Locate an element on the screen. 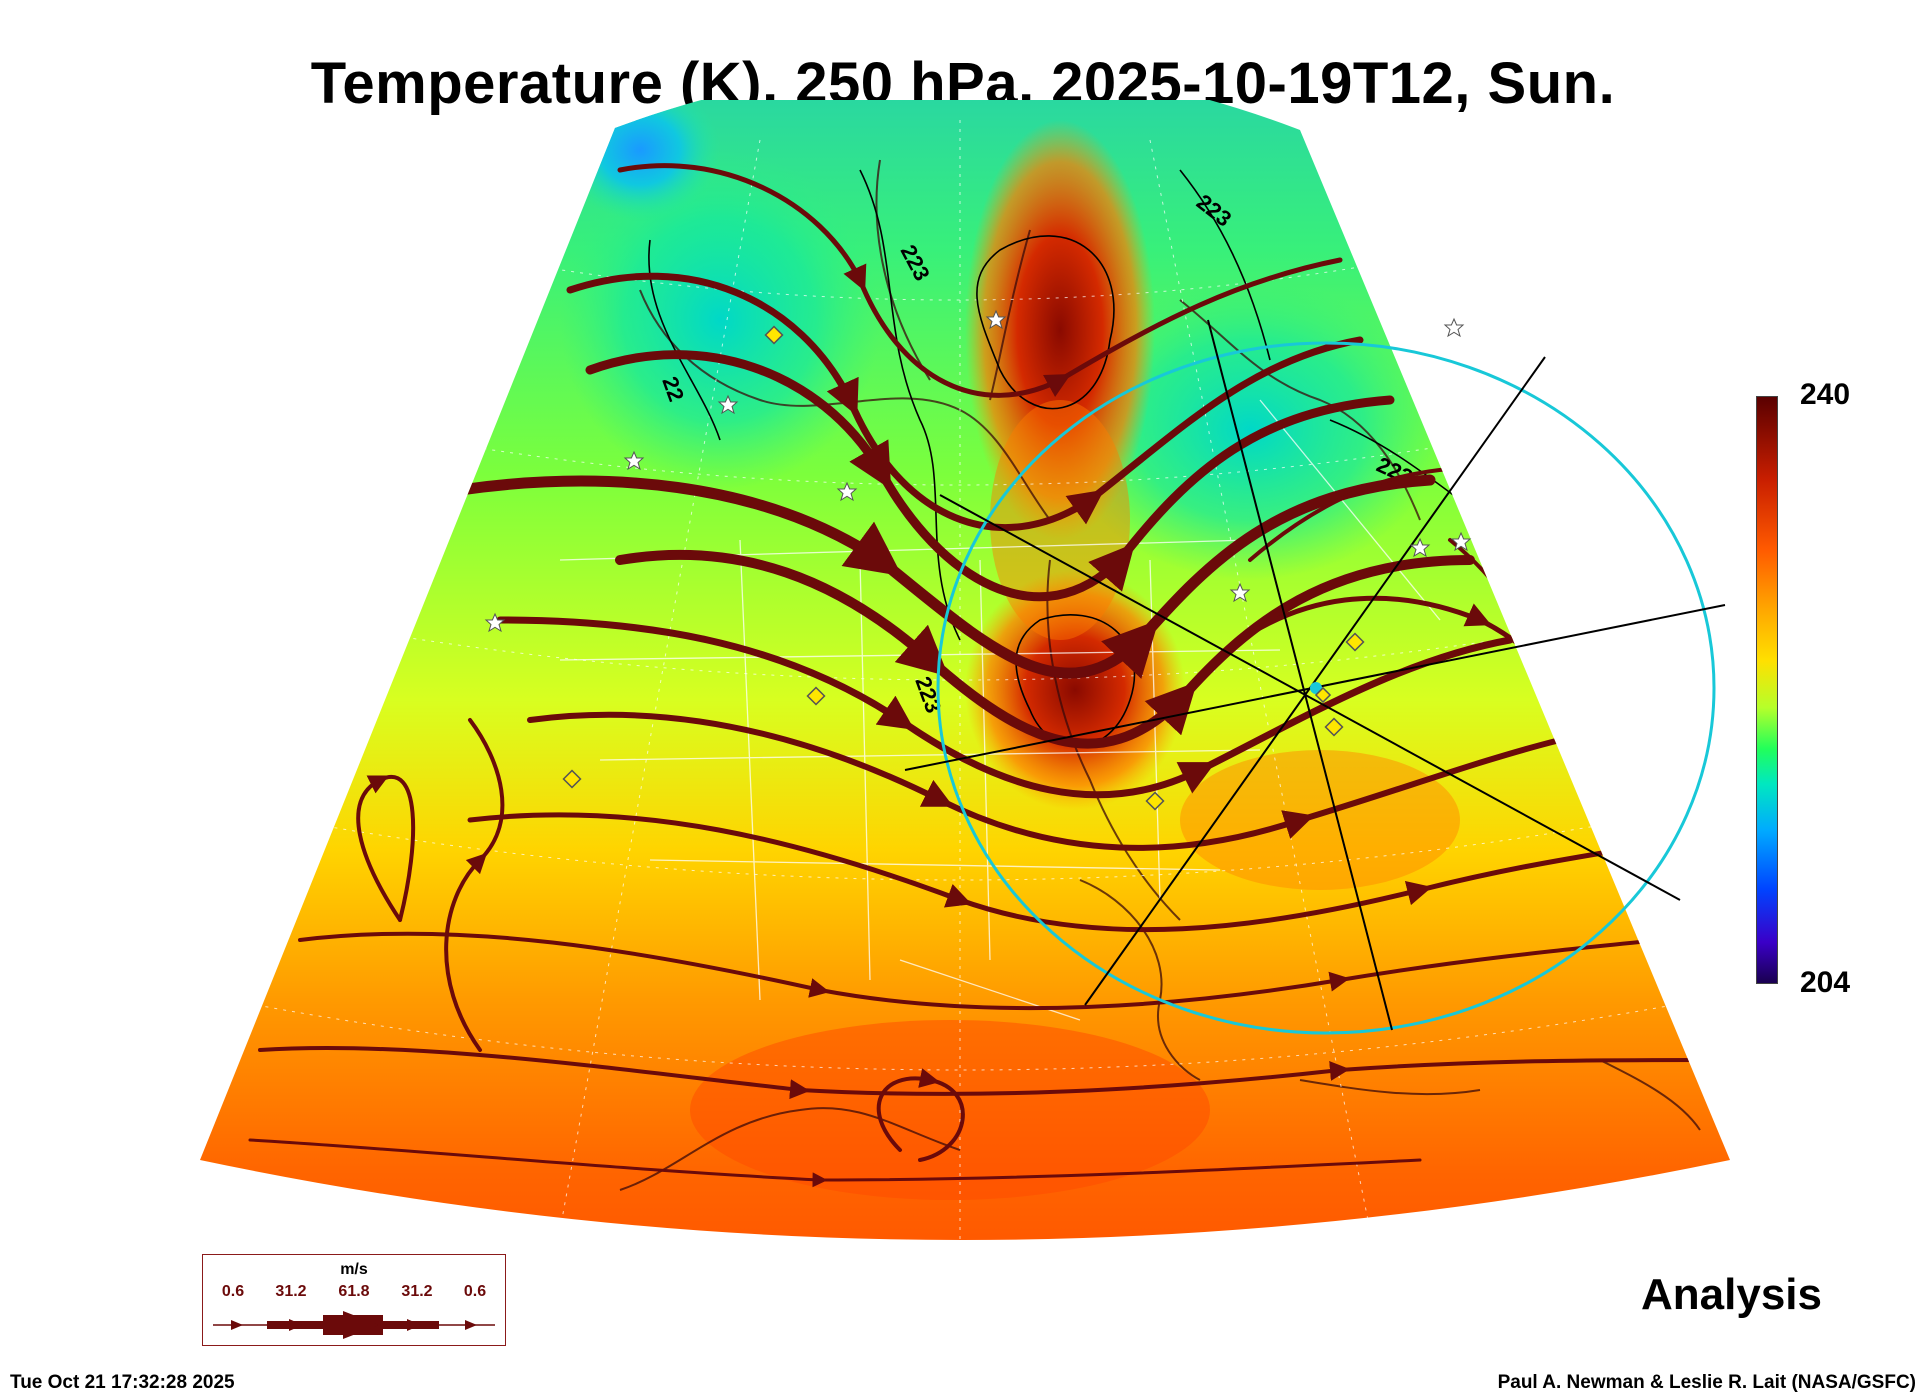  temperature-colorbar is located at coordinates (1767, 690).